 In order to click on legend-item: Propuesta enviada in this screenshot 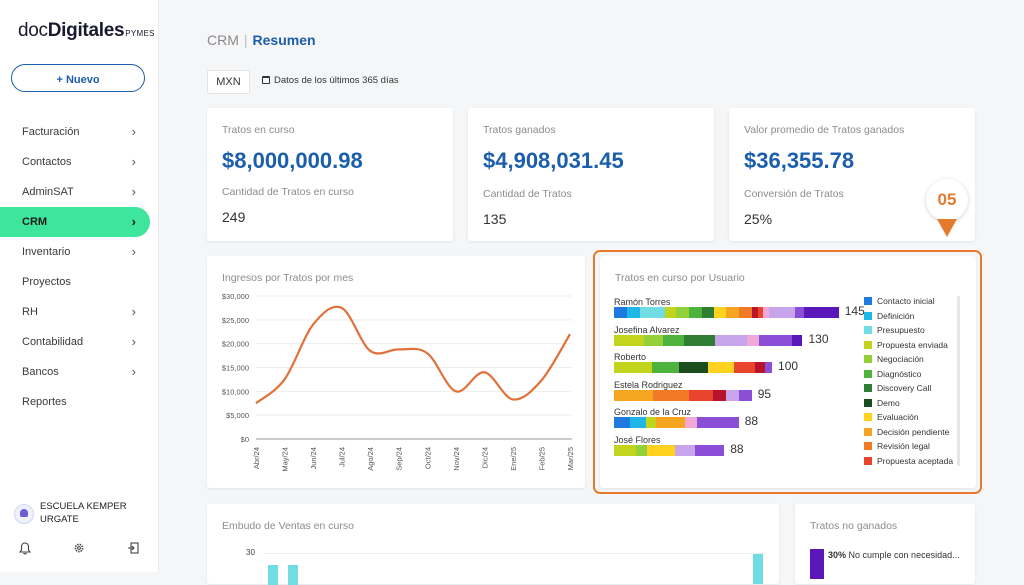, I will do `click(906, 345)`.